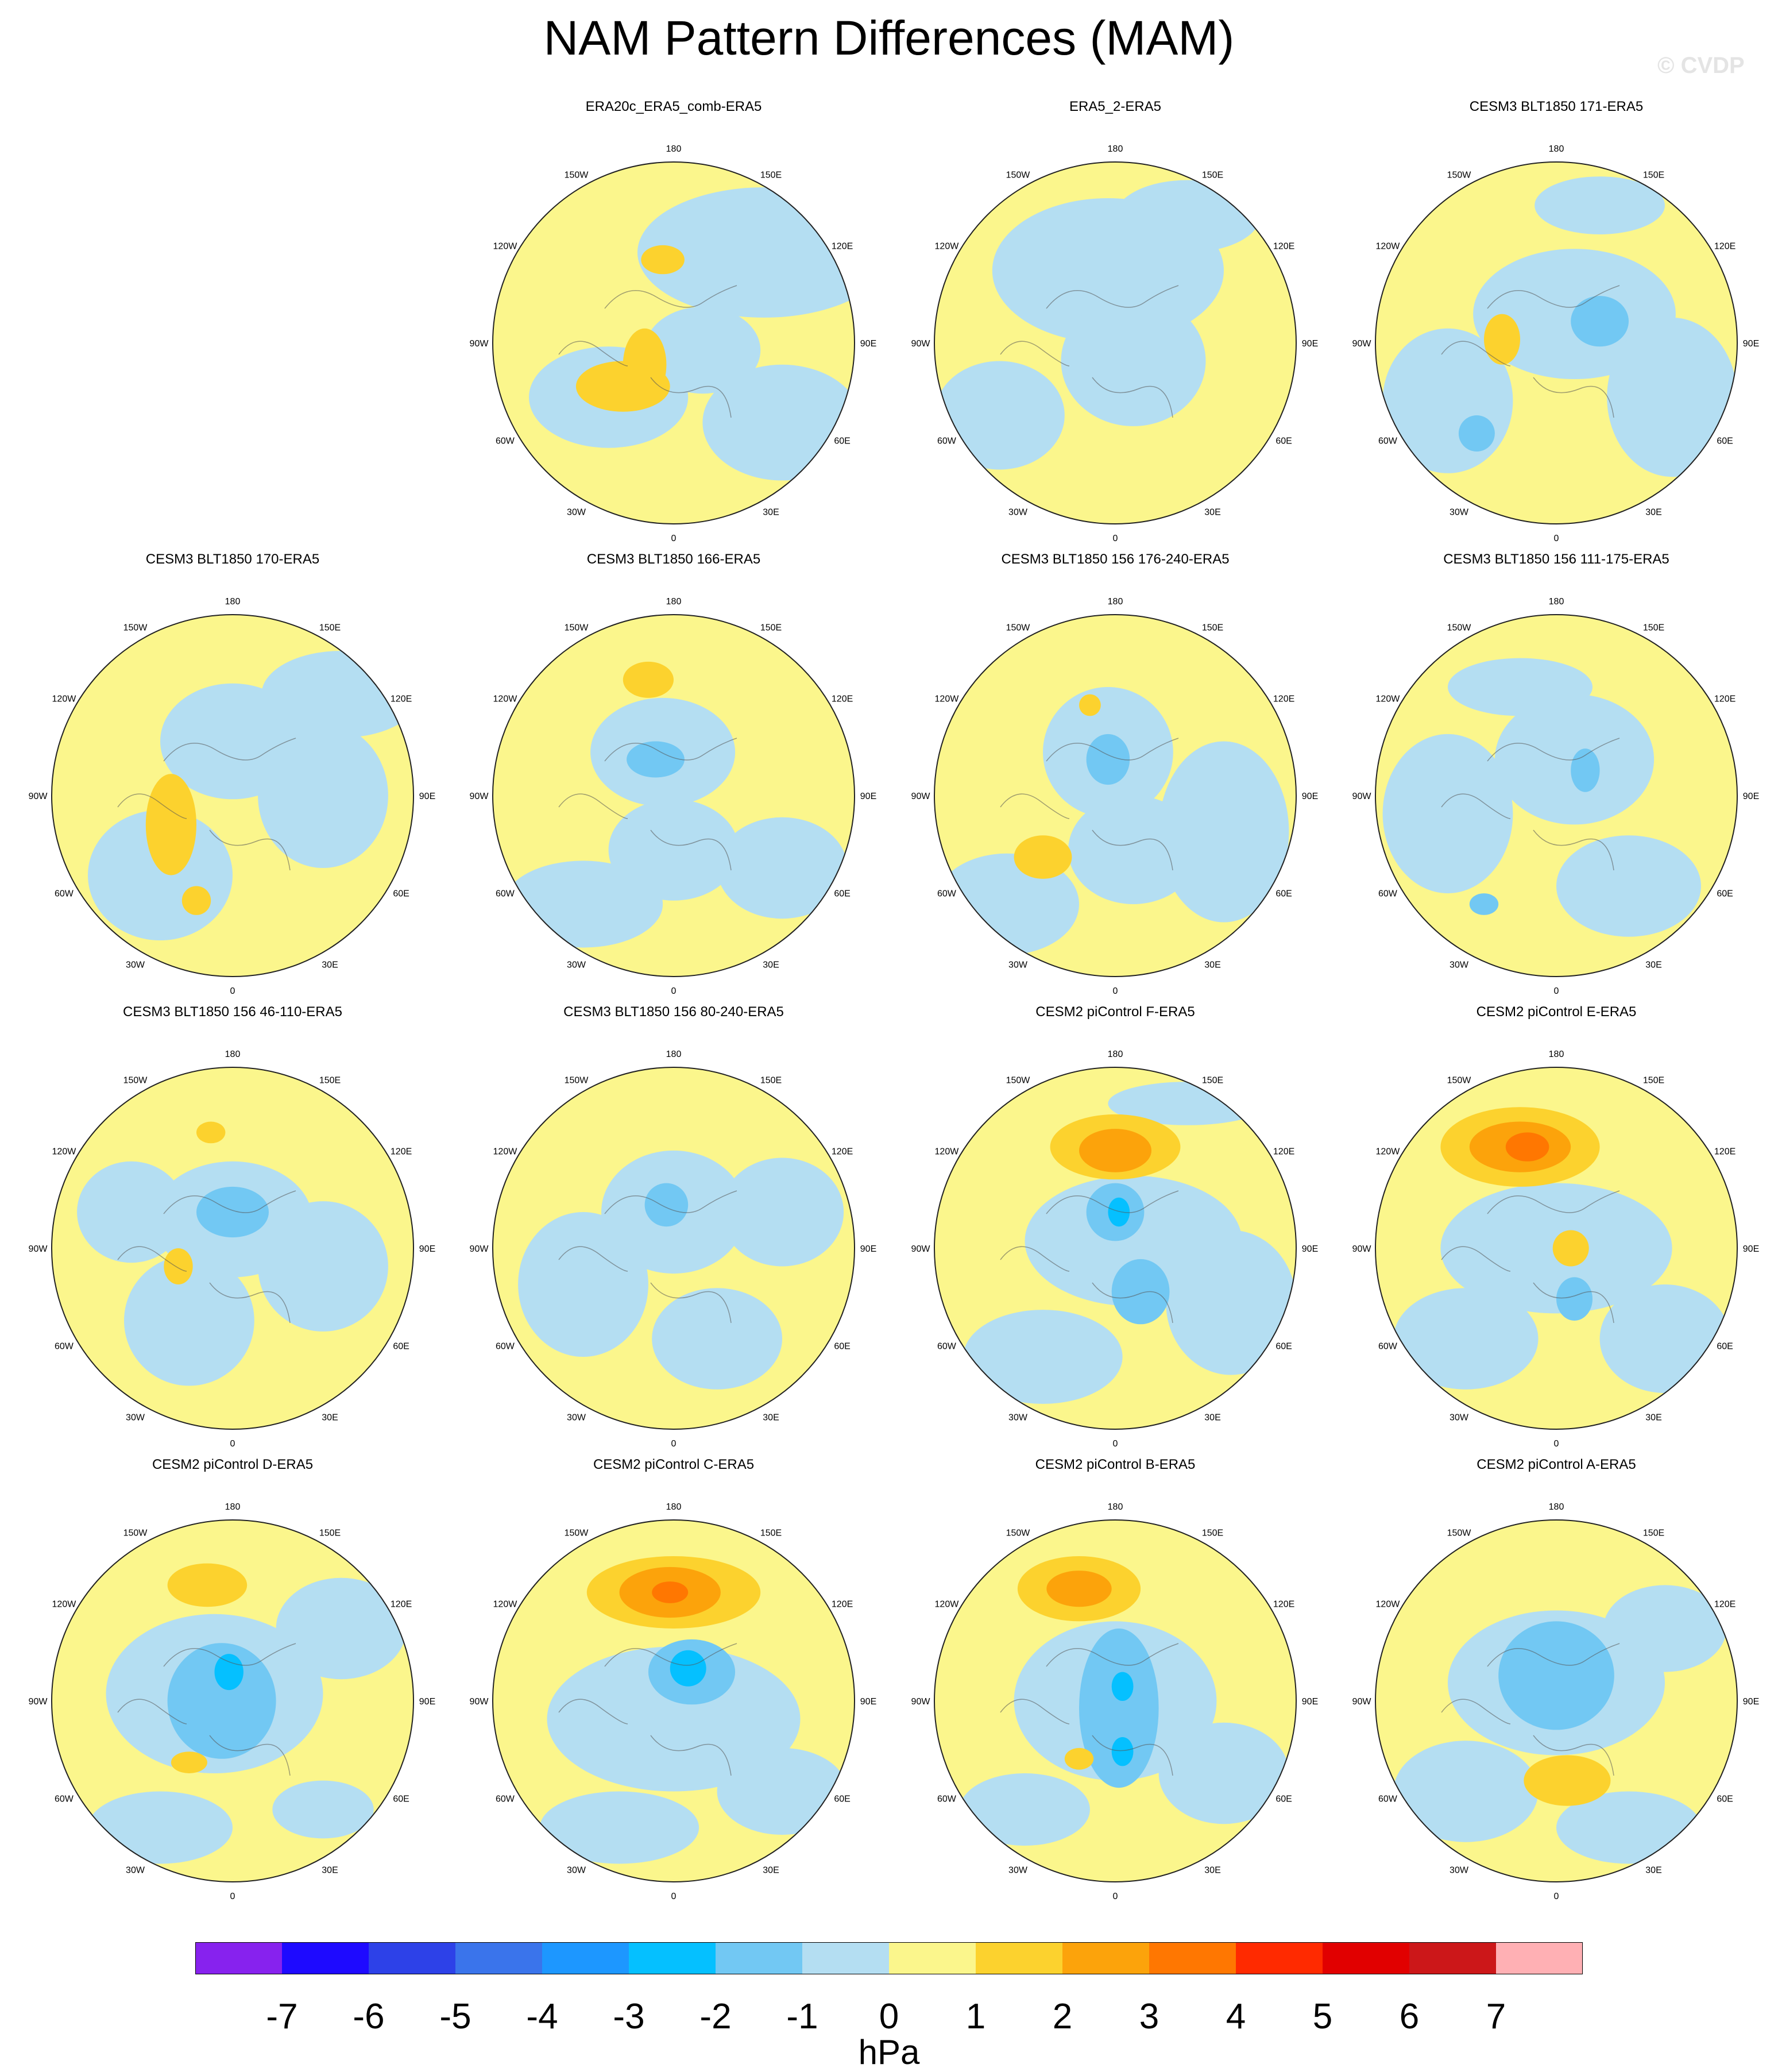 The width and height of the screenshot is (1778, 2072). Describe the element at coordinates (1115, 1012) in the screenshot. I see `panel-title: CESM2 piControl F-ERA5` at that location.